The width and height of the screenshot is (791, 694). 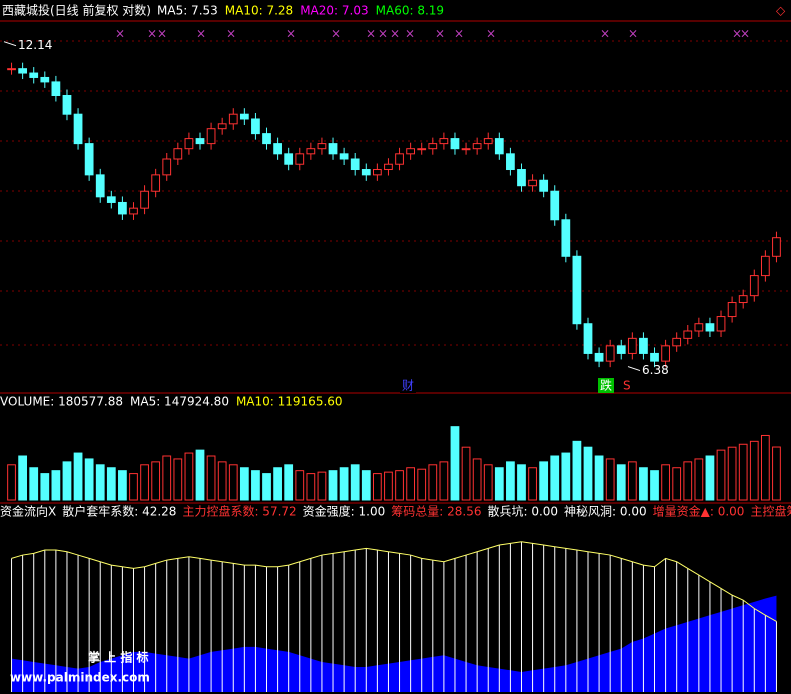 I want to click on header-value: MA5: 147924.80, so click(x=179, y=402).